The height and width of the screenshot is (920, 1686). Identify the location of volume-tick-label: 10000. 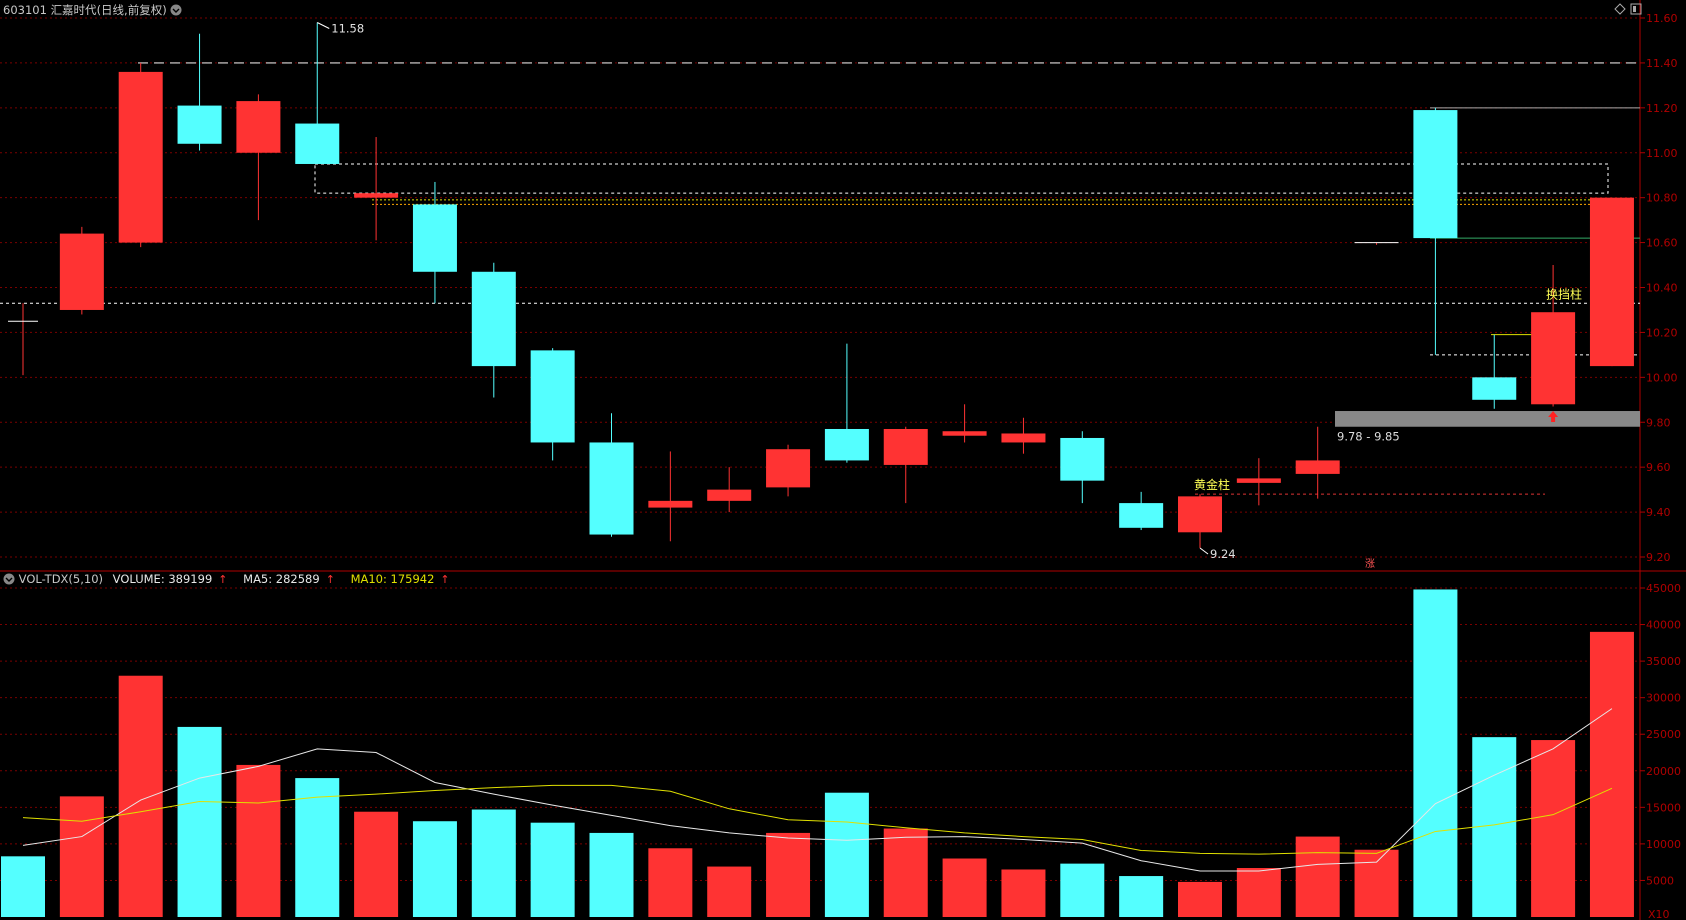
(1663, 844).